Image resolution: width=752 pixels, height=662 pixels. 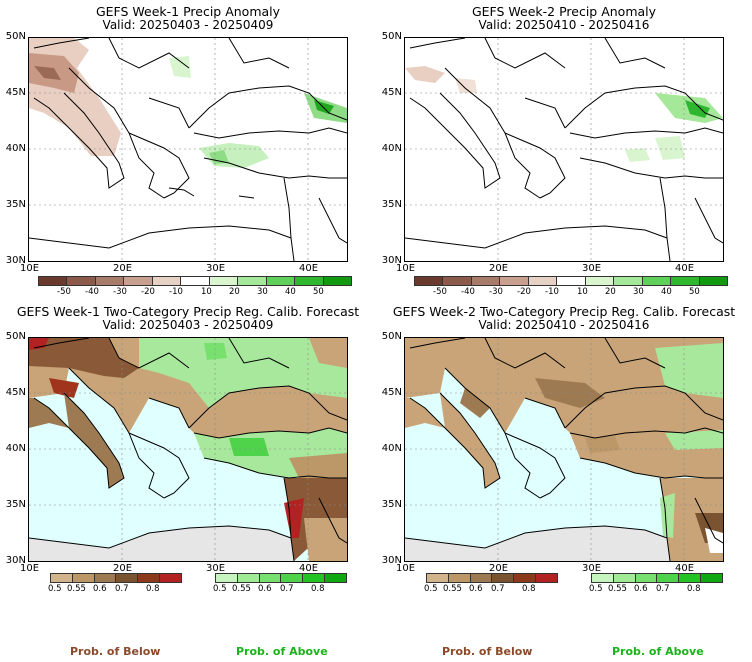 I want to click on arabia-below, so click(x=325, y=539).